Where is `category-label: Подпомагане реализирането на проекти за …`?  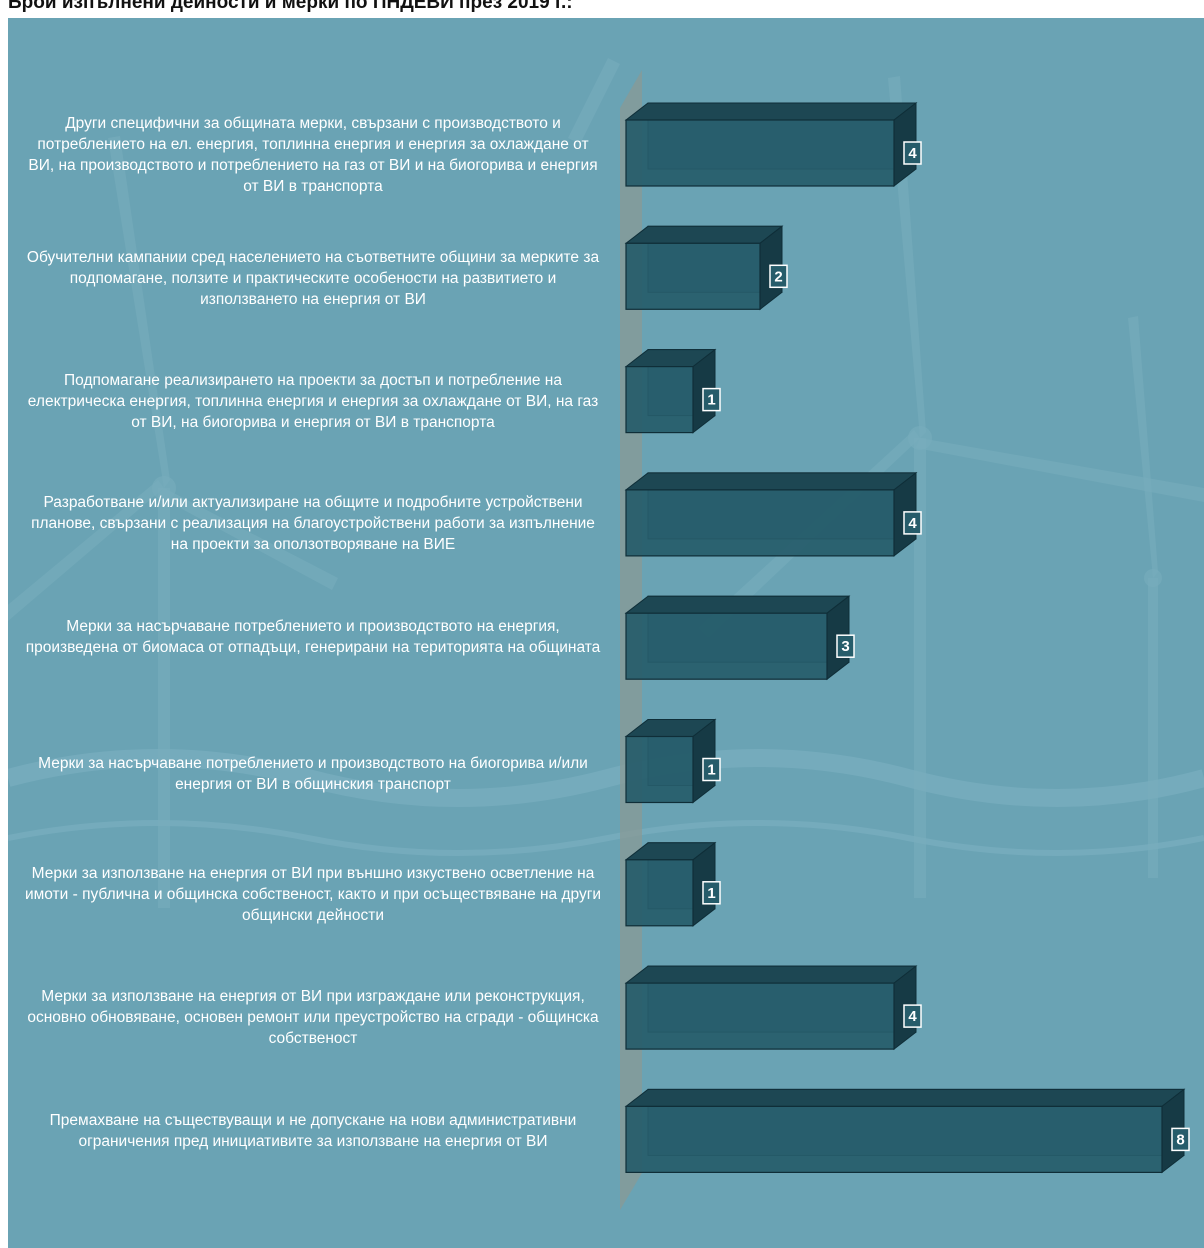 category-label: Подпомагане реализирането на проекти за … is located at coordinates (313, 401).